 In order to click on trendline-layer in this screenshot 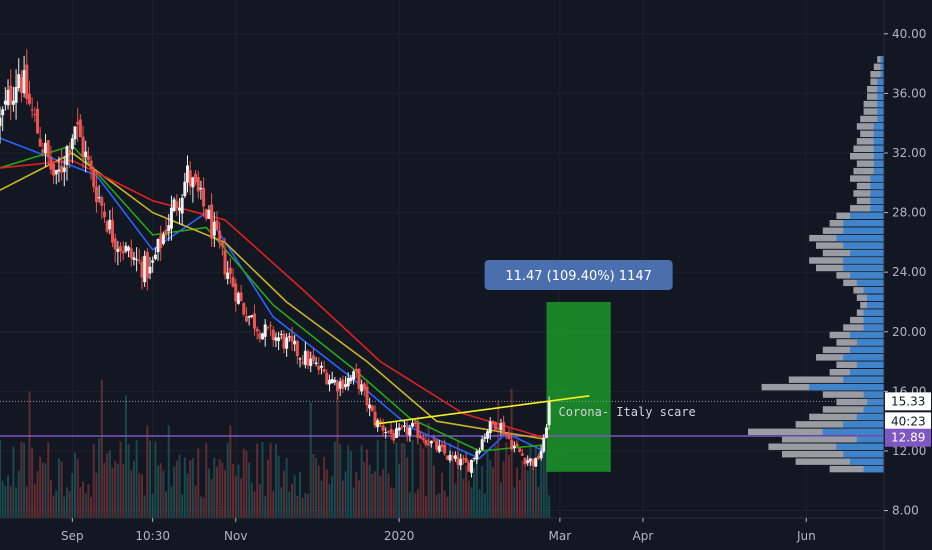, I will do `click(482, 410)`.